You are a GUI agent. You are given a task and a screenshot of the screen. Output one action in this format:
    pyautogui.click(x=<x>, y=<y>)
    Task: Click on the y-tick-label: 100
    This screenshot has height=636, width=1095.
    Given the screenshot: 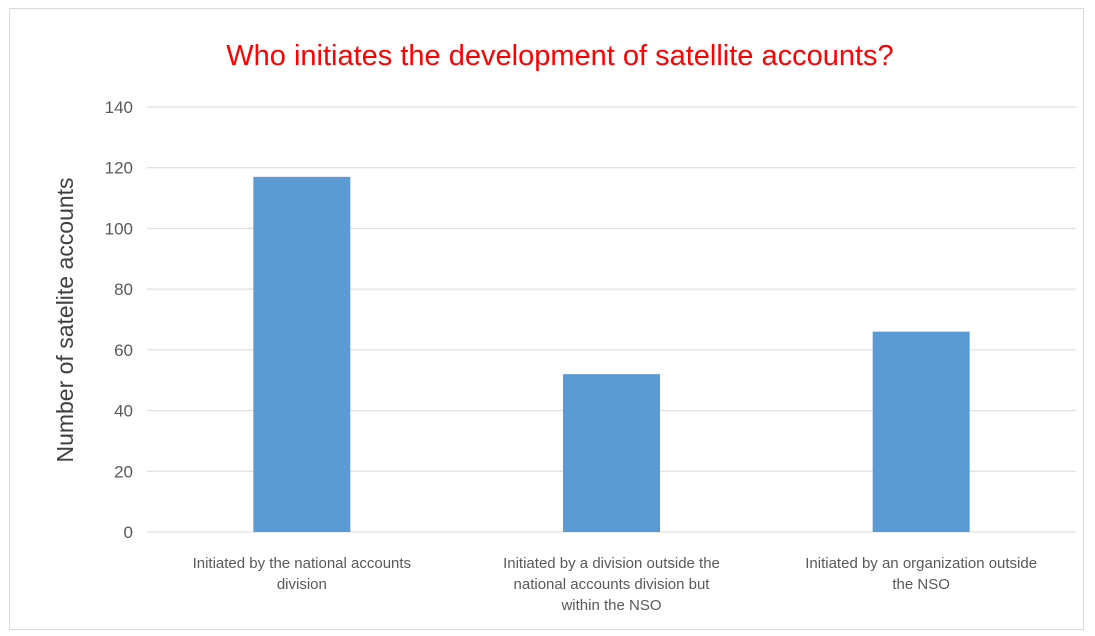 What is the action you would take?
    pyautogui.click(x=119, y=228)
    